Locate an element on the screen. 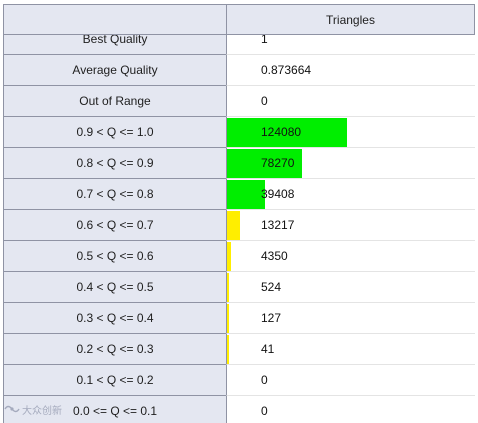 The width and height of the screenshot is (478, 423). watermark-logo-icon is located at coordinates (12, 409).